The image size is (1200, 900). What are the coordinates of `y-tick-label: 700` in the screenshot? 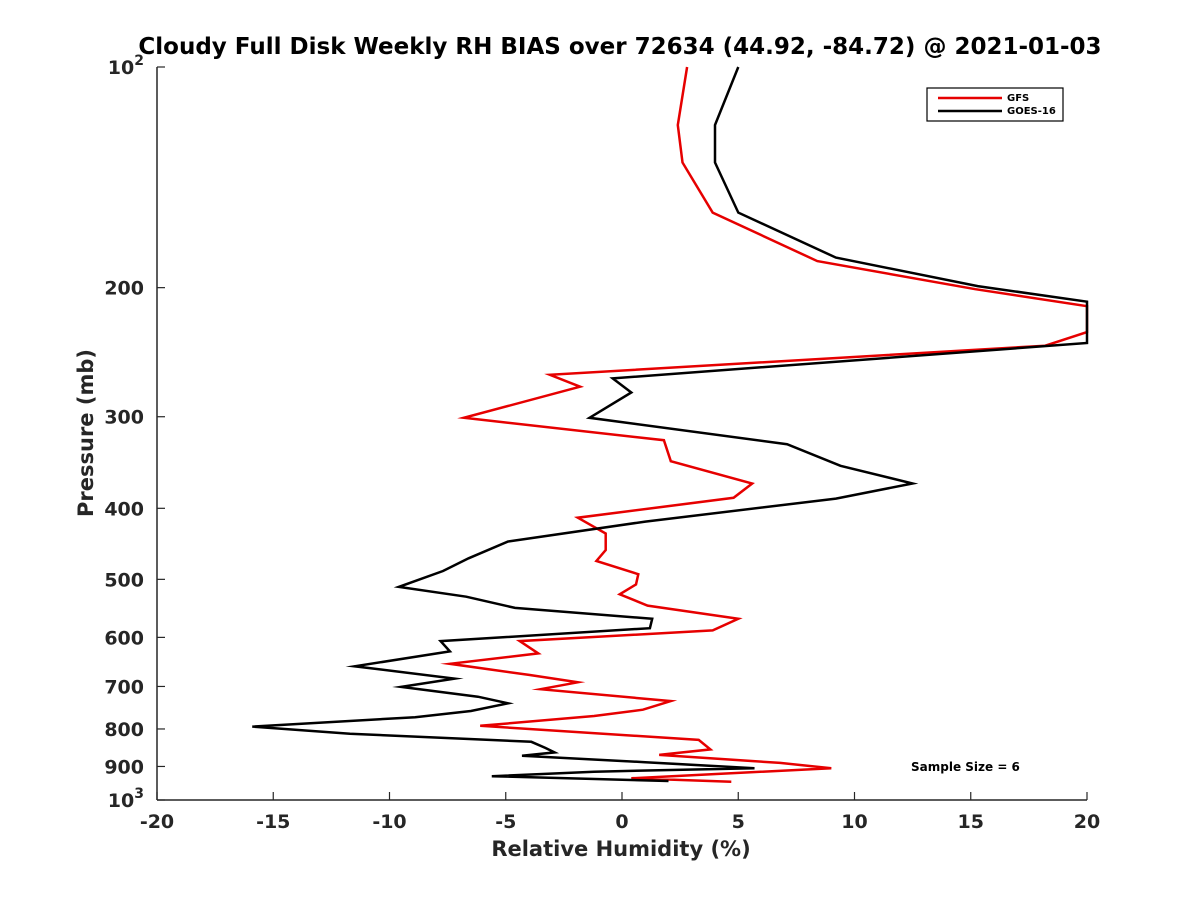 It's located at (124, 687).